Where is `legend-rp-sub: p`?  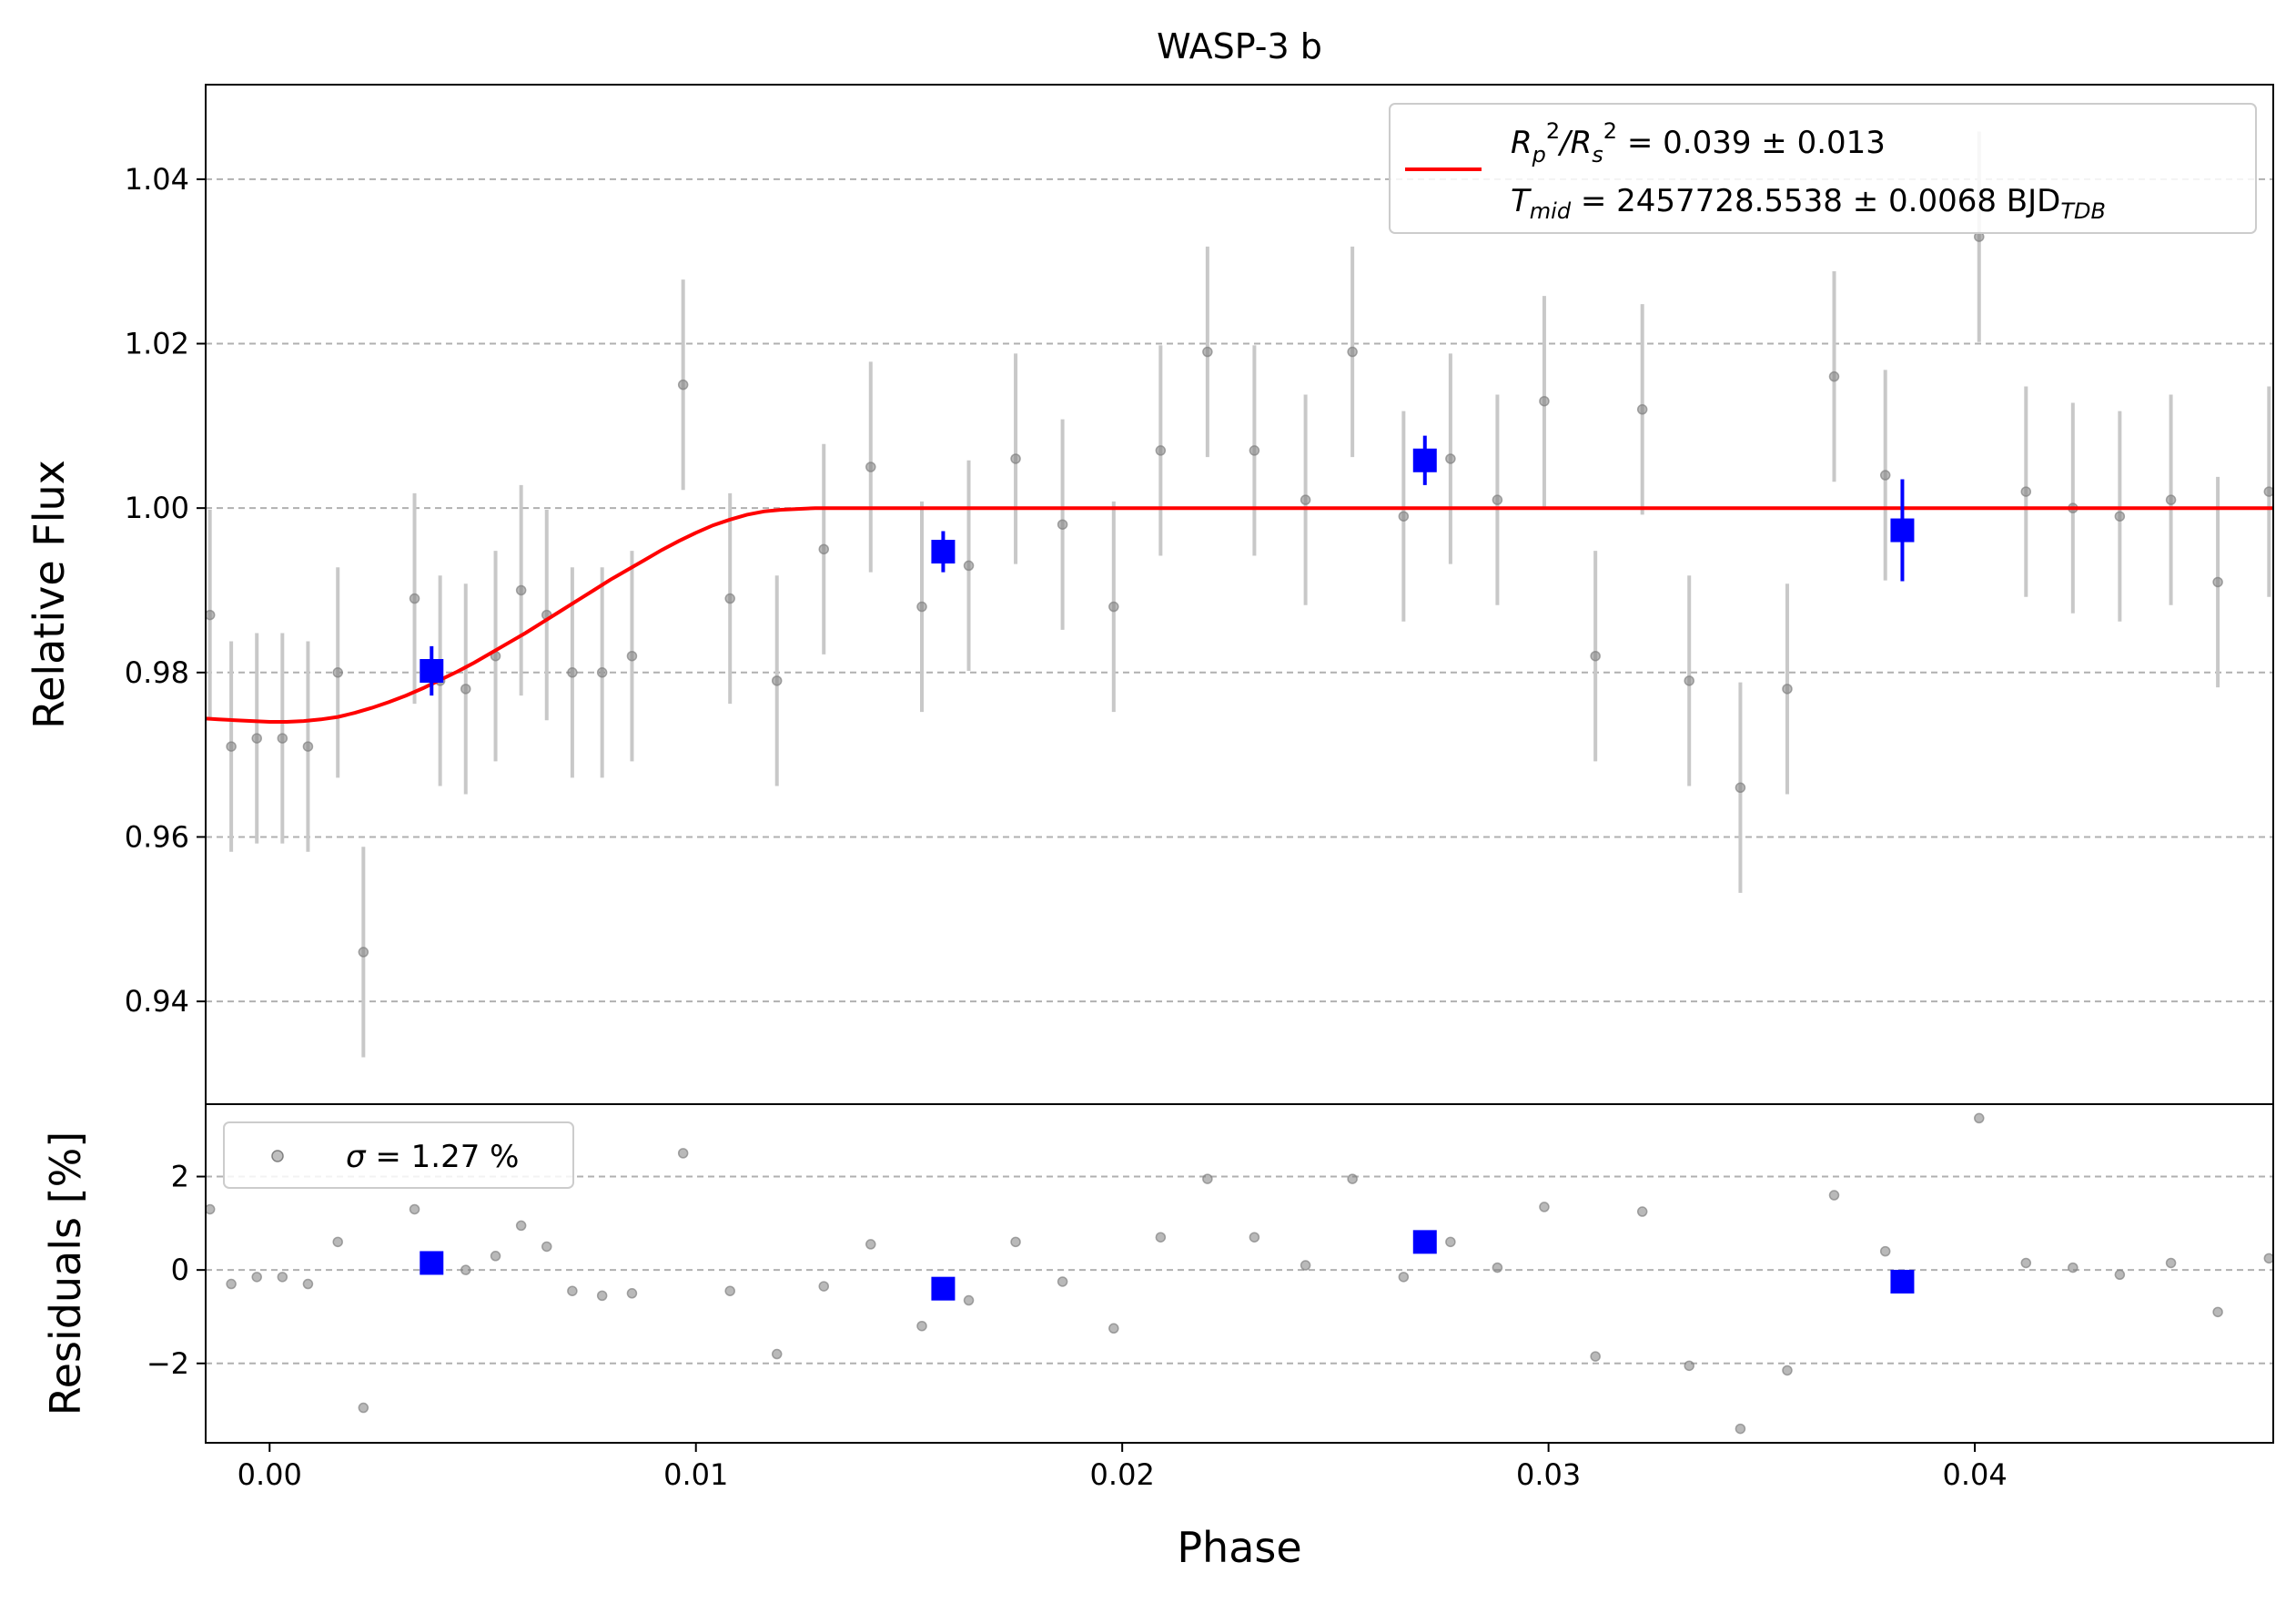
legend-rp-sub: p is located at coordinates (1539, 154).